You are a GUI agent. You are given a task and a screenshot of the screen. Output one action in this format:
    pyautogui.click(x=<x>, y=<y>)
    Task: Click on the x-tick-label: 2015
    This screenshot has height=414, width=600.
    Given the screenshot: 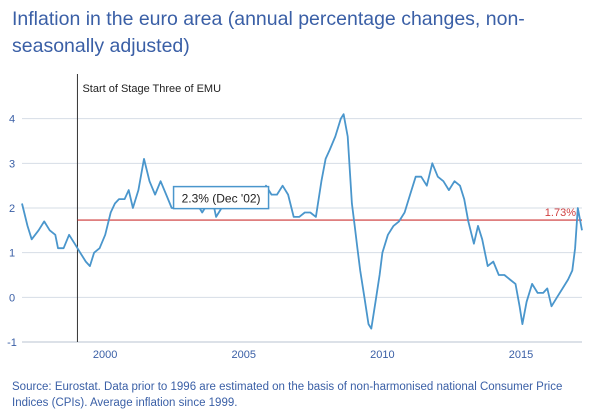 What is the action you would take?
    pyautogui.click(x=521, y=355)
    